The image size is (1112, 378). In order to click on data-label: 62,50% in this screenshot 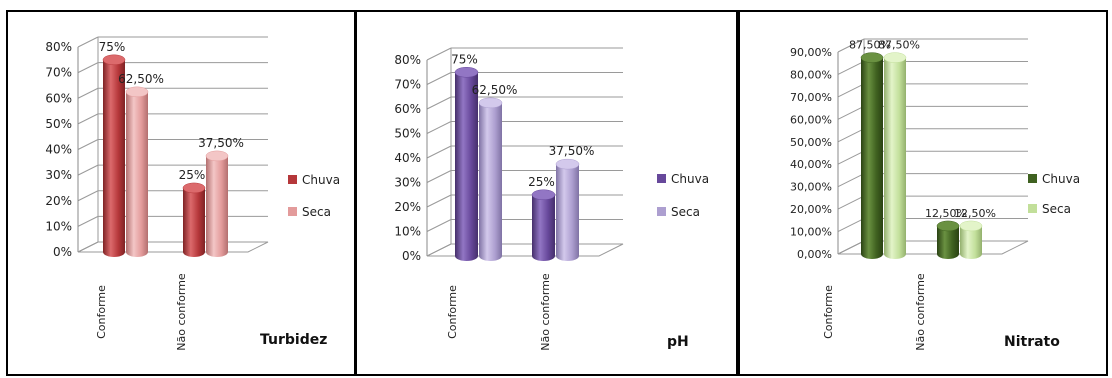, I will do `click(495, 90)`.